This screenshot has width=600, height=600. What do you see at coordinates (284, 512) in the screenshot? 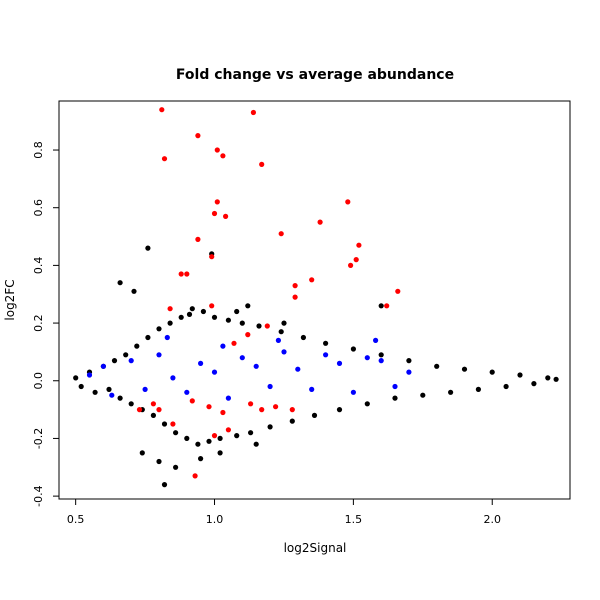
I see `x-axis: 0.5 1.0 1.5 2.0` at bounding box center [284, 512].